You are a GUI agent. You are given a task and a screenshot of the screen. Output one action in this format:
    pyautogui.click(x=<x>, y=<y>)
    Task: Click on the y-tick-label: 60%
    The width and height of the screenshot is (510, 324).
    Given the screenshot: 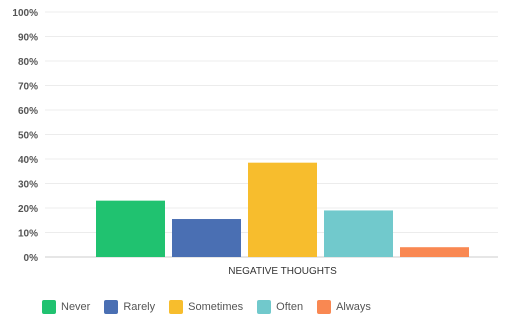 What is the action you would take?
    pyautogui.click(x=28, y=111)
    